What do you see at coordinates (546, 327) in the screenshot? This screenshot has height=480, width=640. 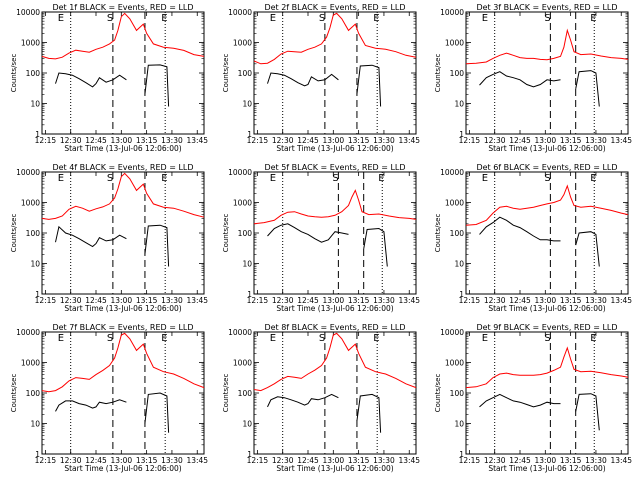 I see `panel-title: Det 9f BLACK = Events, RED = LLD` at bounding box center [546, 327].